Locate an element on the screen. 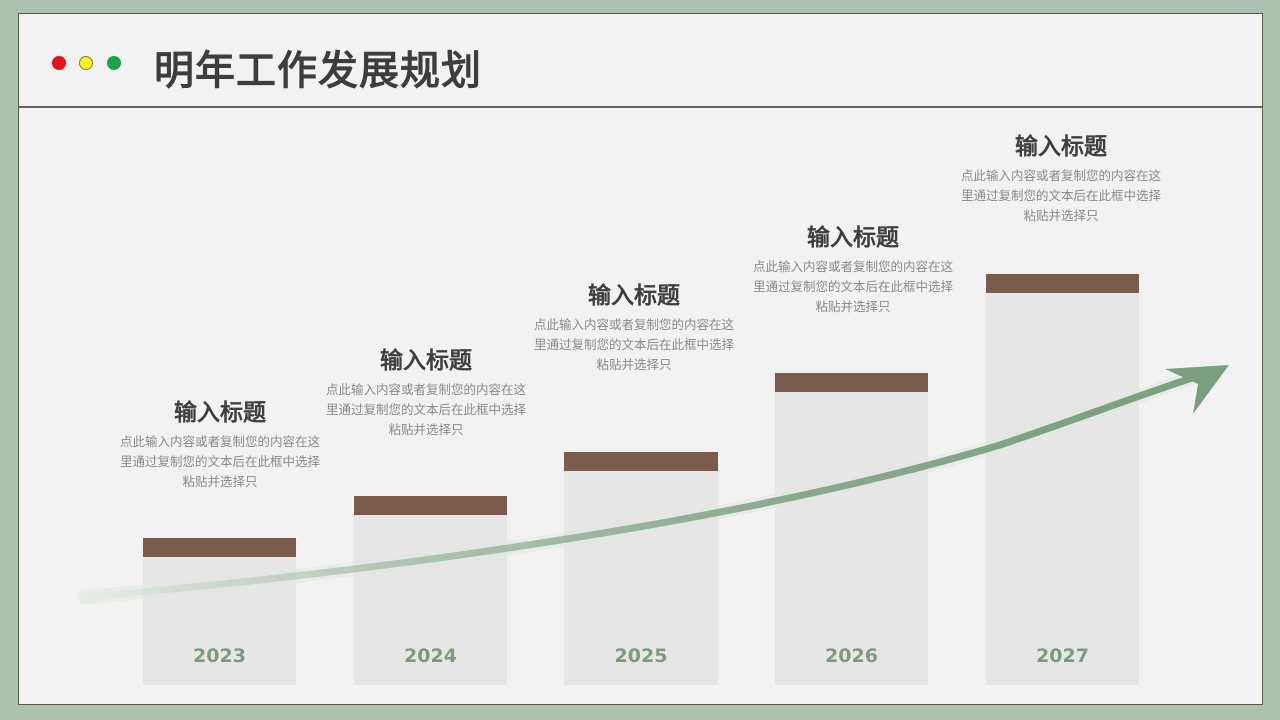 Image resolution: width=1280 pixels, height=720 pixels. bar-2024: 2024 is located at coordinates (430, 590).